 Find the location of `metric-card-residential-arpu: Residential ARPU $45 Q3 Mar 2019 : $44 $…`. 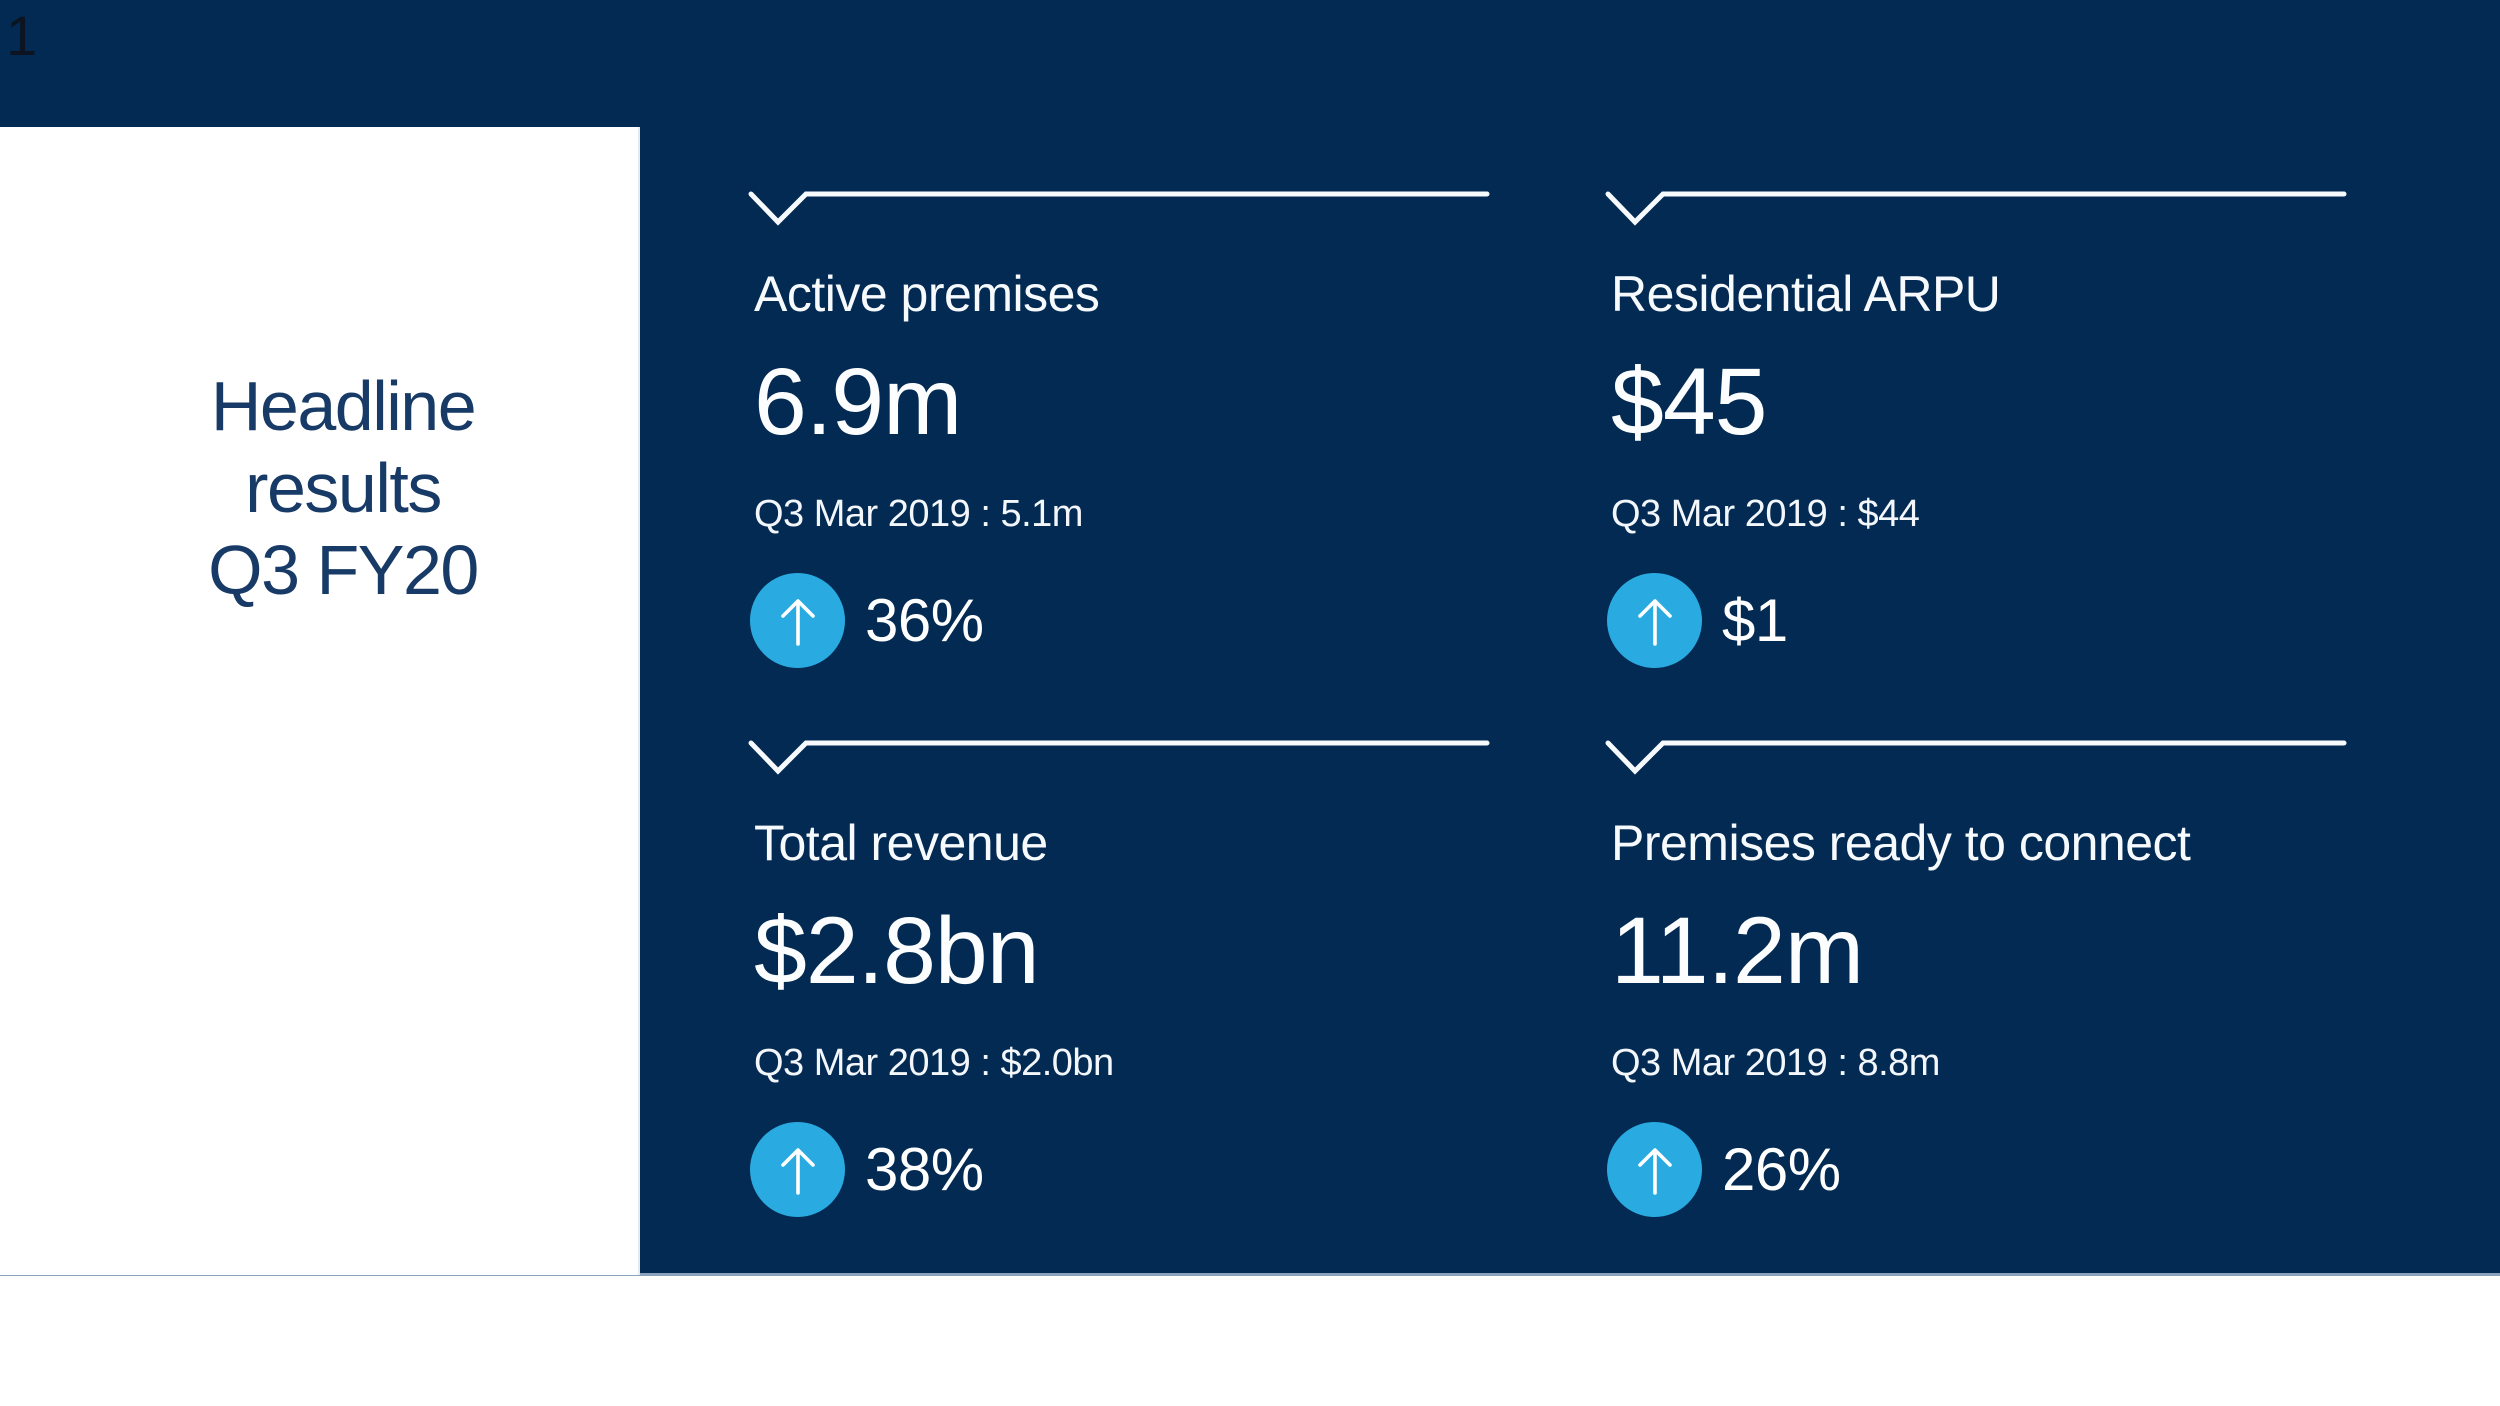

metric-card-residential-arpu: Residential ARPU $45 Q3 Mar 2019 : $44 $… is located at coordinates (1976, 440).